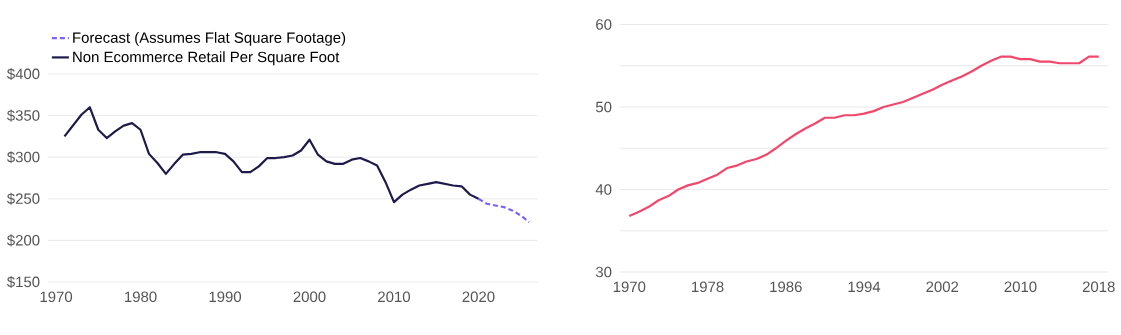 This screenshot has width=1121, height=335. I want to click on x-tick-label: 2018, so click(1098, 287).